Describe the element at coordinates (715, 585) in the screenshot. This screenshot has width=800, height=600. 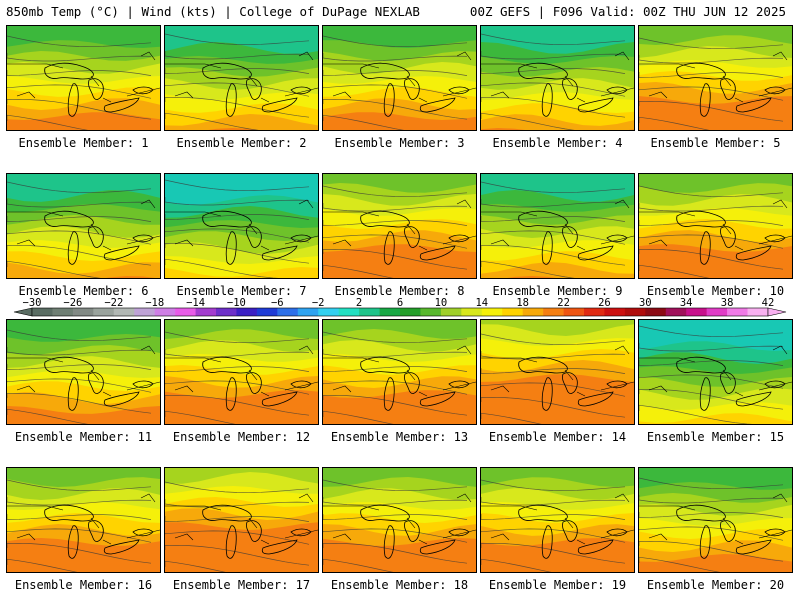
I see `ensemble-member-label: Ensemble Member: 20` at that location.